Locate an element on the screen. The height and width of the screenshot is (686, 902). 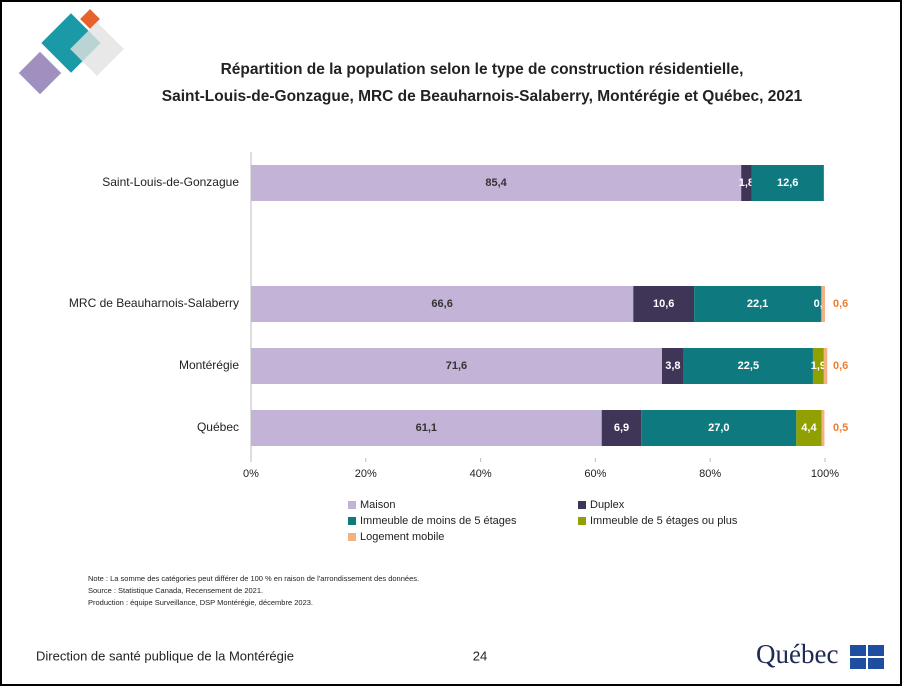
x-tick-label: 80% is located at coordinates (710, 474).